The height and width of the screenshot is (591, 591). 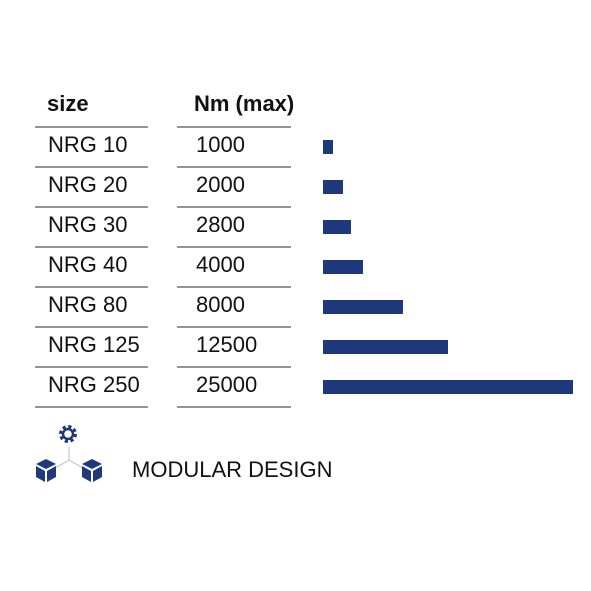 I want to click on size-cell: NRG 80, so click(x=87, y=304).